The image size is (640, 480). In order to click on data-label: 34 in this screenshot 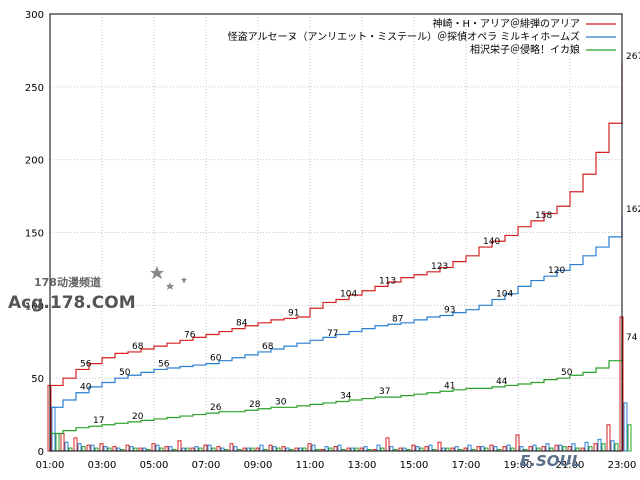, I will do `click(346, 396)`.